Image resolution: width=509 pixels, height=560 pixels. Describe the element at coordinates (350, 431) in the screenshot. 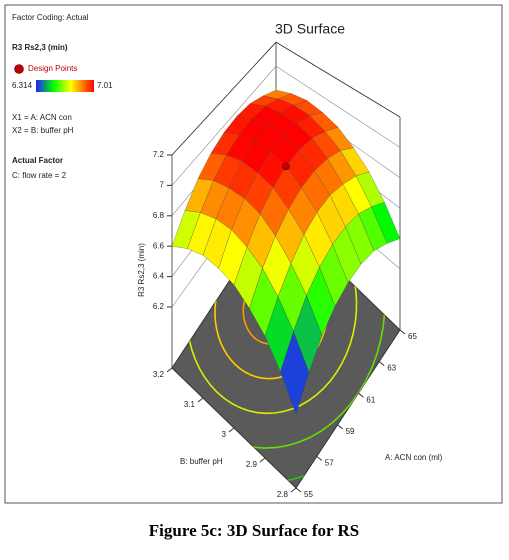

I see `x-tick-label: 59` at that location.